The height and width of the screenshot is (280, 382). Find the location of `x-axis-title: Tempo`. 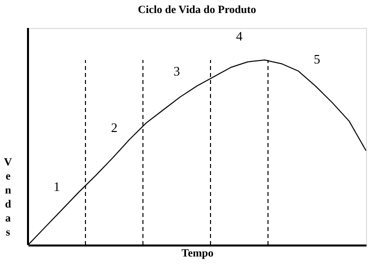

x-axis-title: Tempo is located at coordinates (198, 254).